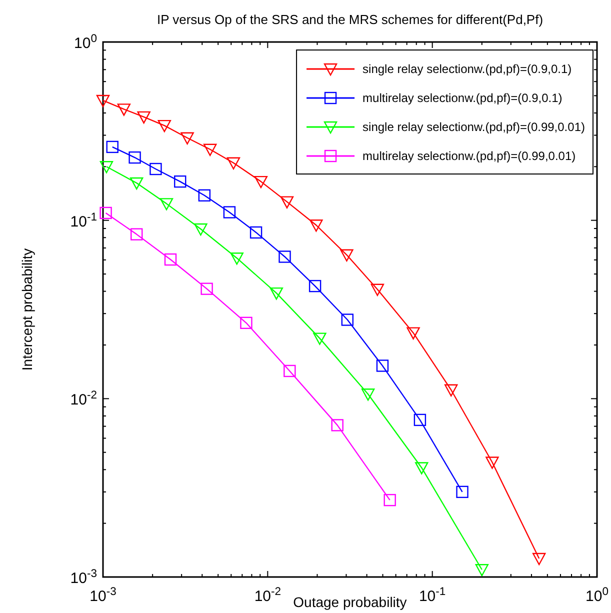  I want to click on x-tick-label: 10$^{-2}$, so click(268, 595).